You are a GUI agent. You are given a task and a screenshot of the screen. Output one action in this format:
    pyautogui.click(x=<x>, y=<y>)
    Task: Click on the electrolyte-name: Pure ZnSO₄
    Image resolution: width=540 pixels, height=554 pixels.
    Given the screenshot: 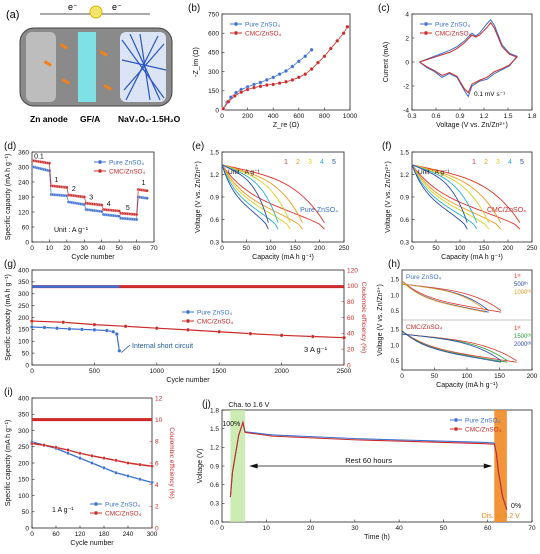 What is the action you would take?
    pyautogui.click(x=319, y=210)
    